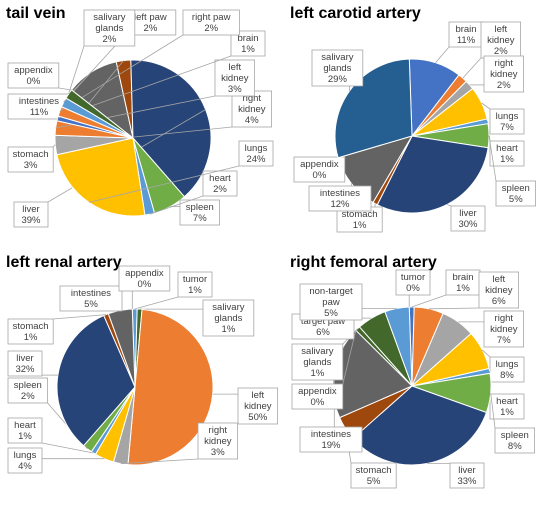 The width and height of the screenshot is (550, 505). I want to click on slice-name: heart, so click(220, 178).